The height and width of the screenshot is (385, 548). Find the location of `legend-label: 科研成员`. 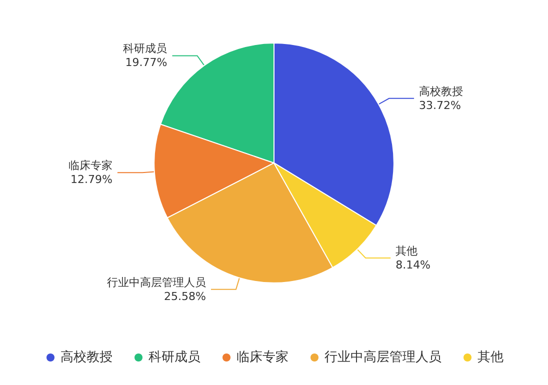

legend-label: 科研成员 is located at coordinates (174, 357).